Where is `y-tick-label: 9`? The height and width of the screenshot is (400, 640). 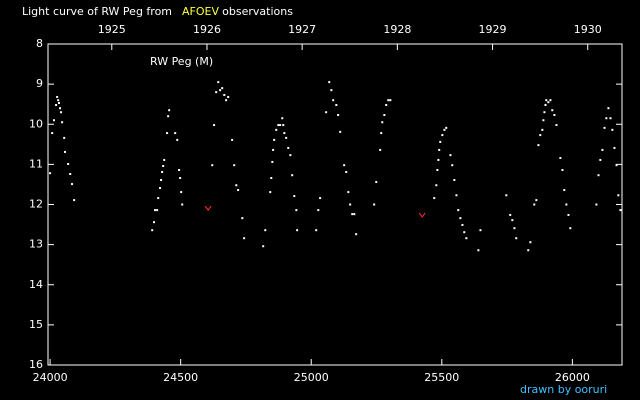 y-tick-label: 9 is located at coordinates (39, 83).